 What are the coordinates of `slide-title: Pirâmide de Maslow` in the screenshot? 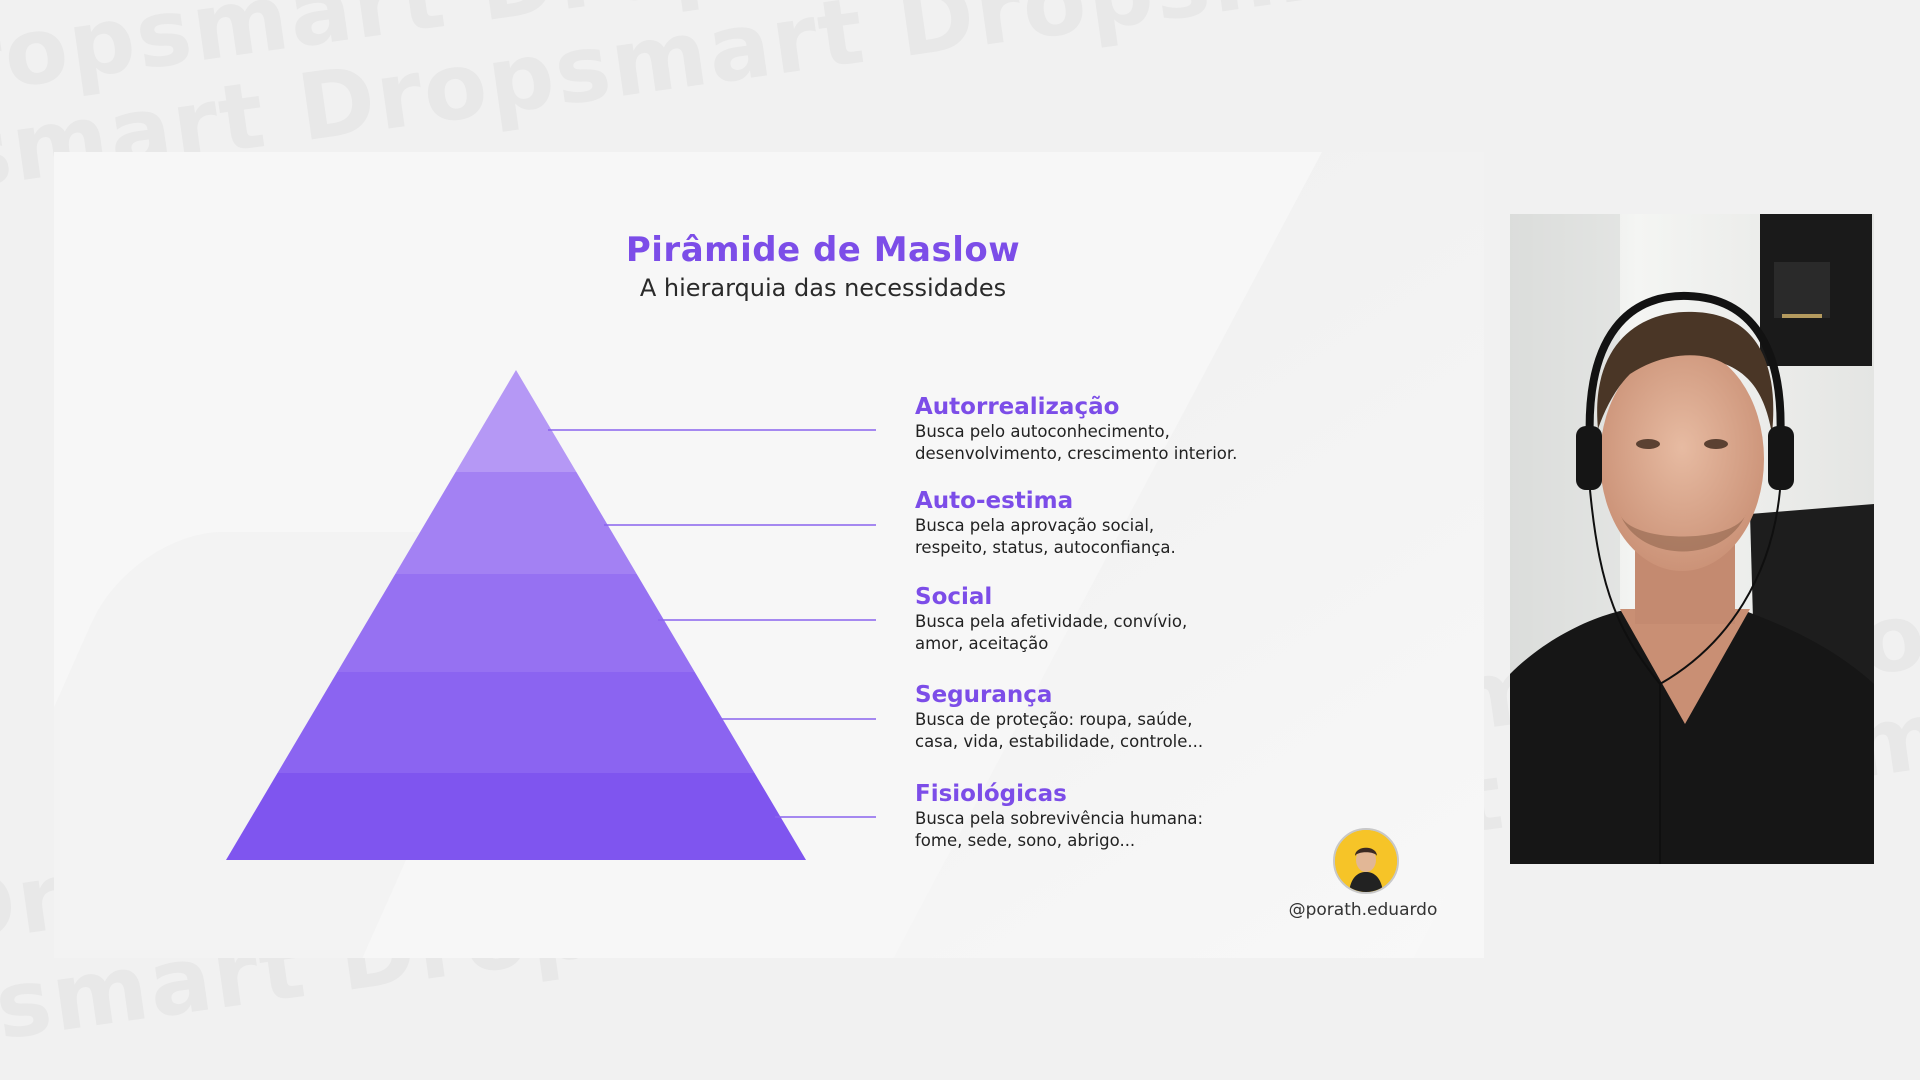 It's located at (823, 250).